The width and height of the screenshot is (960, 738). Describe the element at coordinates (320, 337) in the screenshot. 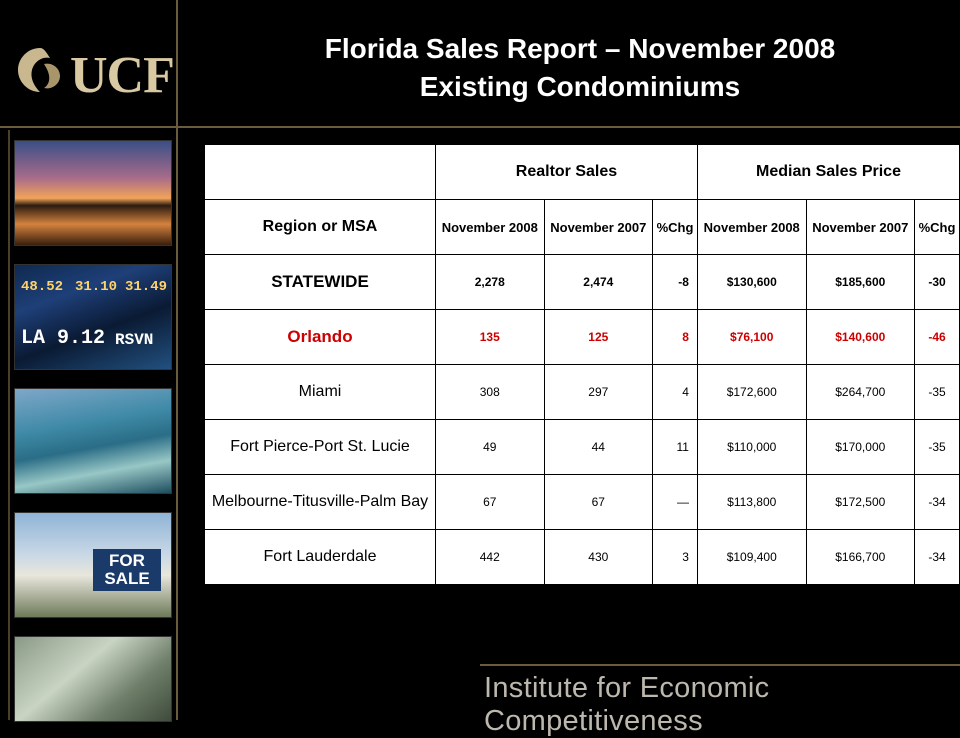

I see `region-cell: Orlando` at that location.